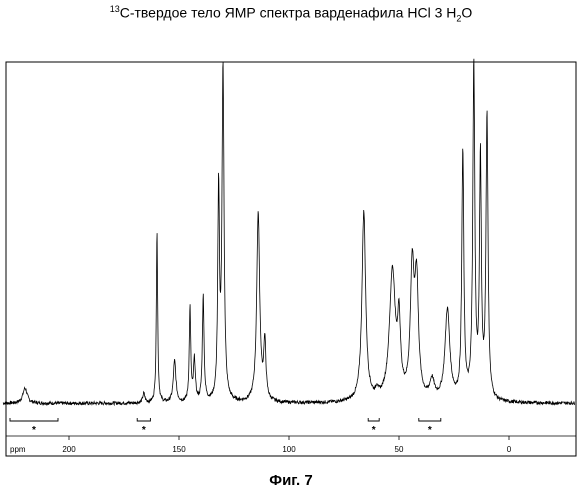  Describe the element at coordinates (34, 430) in the screenshot. I see `sideband-asterisk-1: *` at that location.